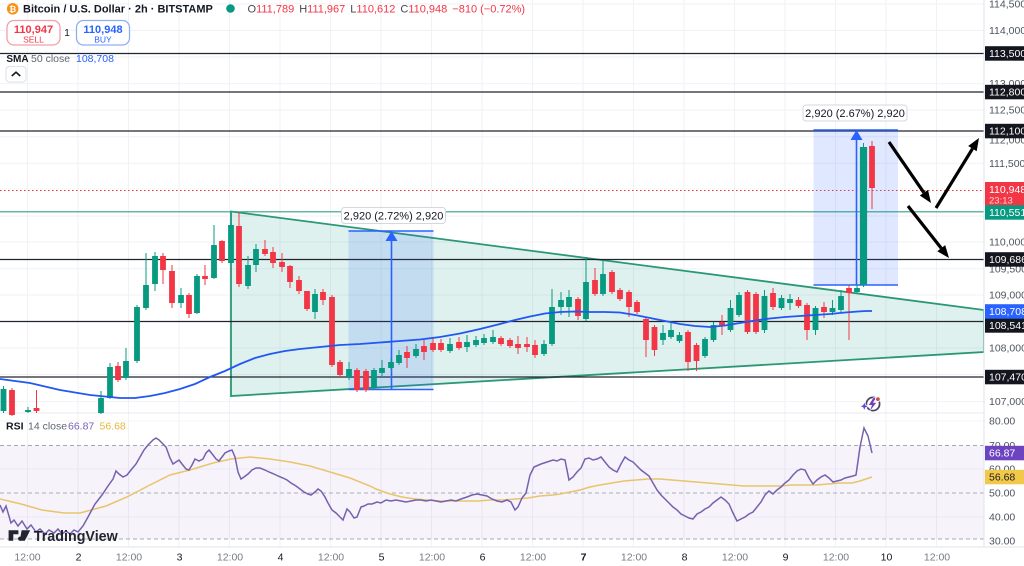 The width and height of the screenshot is (1024, 566). I want to click on svg-text: 110,947, so click(33, 30).